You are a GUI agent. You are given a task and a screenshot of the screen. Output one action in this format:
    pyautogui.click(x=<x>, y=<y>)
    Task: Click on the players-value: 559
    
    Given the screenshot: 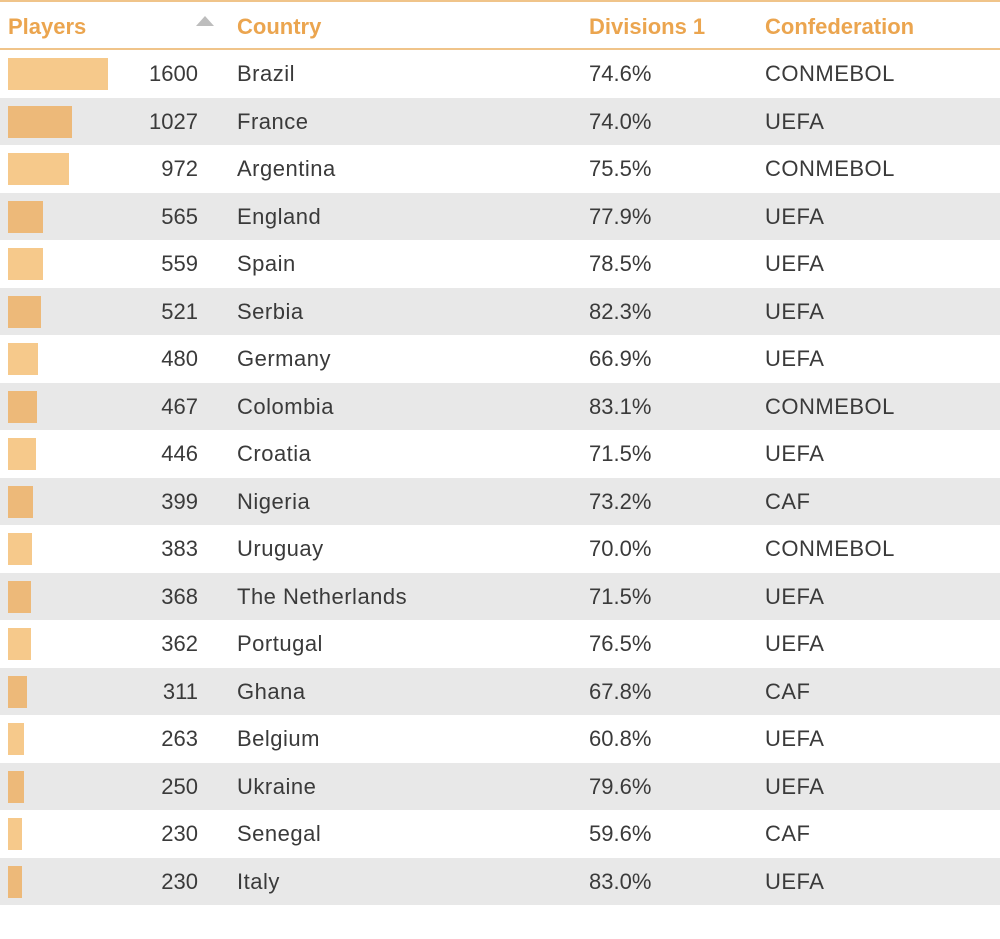 What is the action you would take?
    pyautogui.click(x=179, y=263)
    